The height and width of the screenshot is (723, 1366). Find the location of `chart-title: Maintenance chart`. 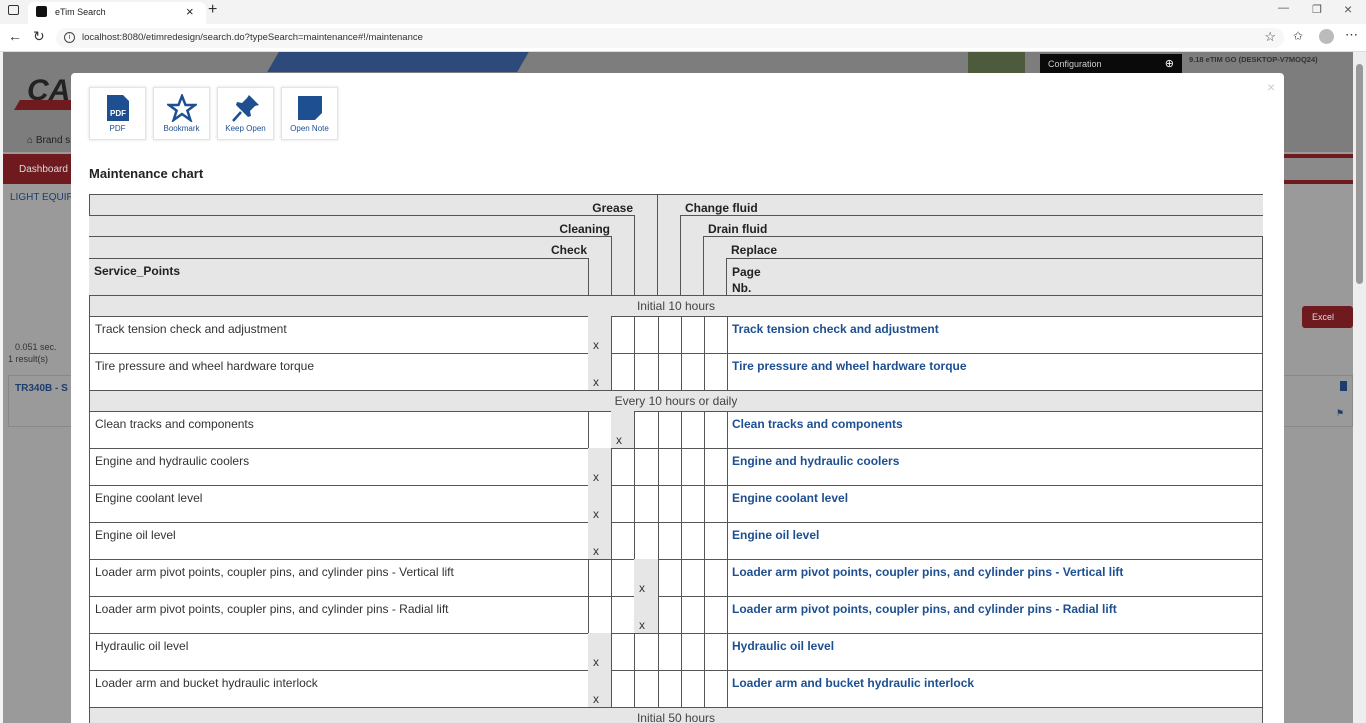

chart-title: Maintenance chart is located at coordinates (146, 173).